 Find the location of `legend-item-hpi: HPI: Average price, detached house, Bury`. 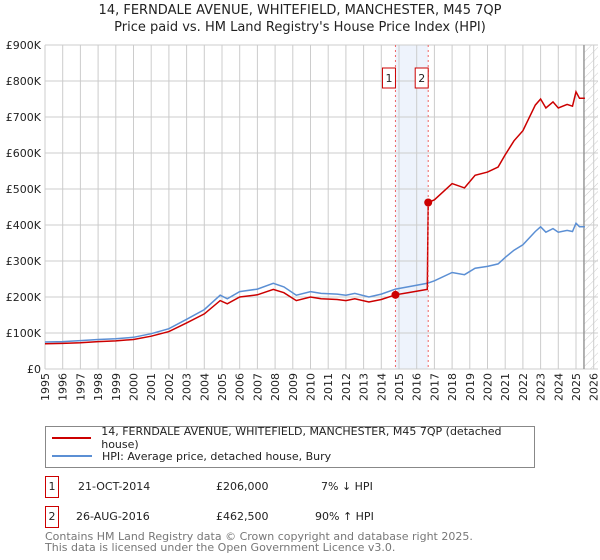

legend-item-hpi: HPI: Average price, detached house, Bury is located at coordinates (191, 456).